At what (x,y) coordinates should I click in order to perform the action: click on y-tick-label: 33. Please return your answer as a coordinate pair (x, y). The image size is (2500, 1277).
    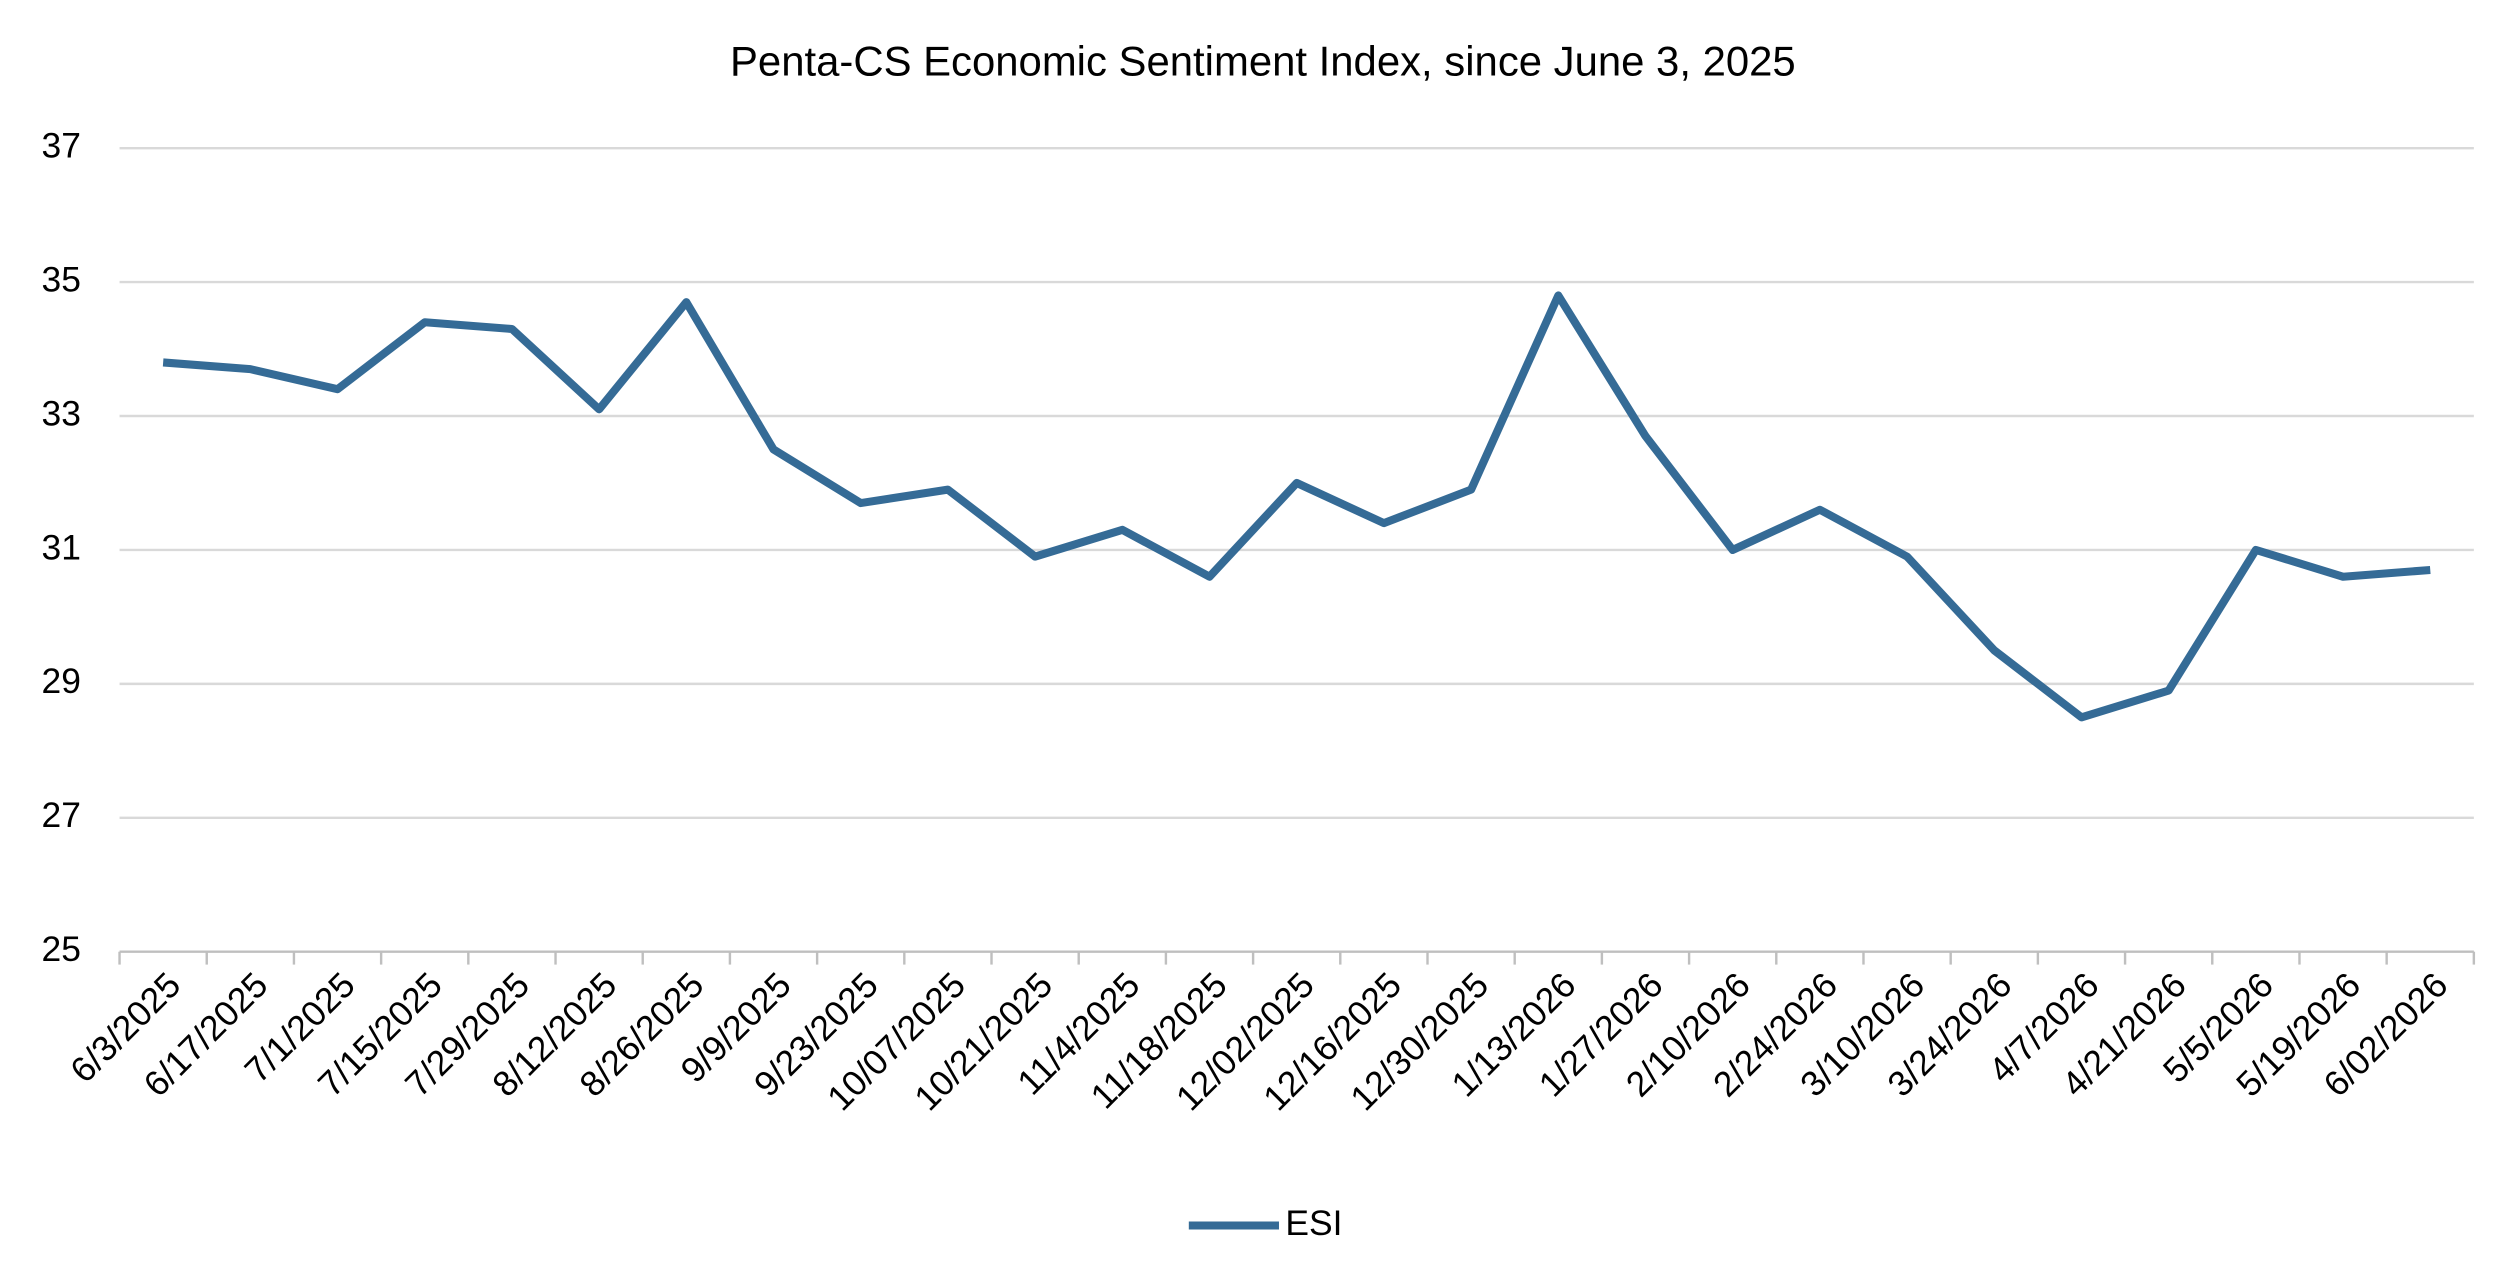
    Looking at the image, I should click on (61, 413).